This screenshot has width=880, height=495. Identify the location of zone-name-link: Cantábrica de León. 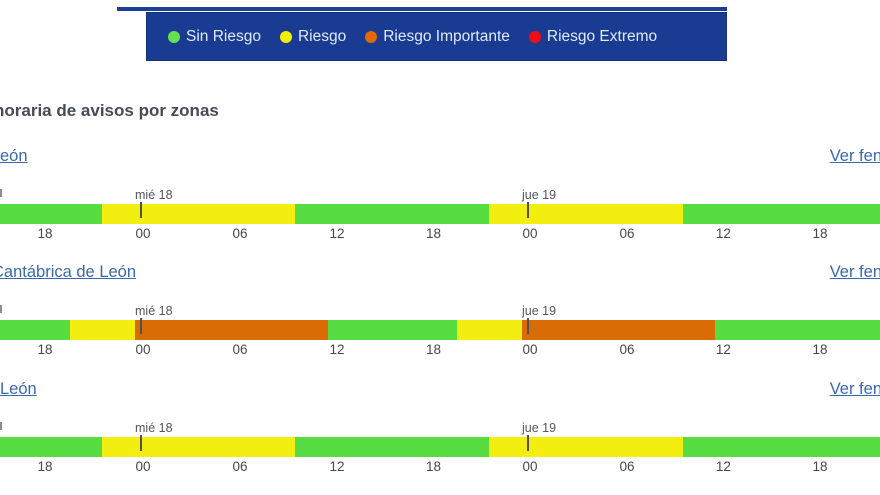
(68, 272).